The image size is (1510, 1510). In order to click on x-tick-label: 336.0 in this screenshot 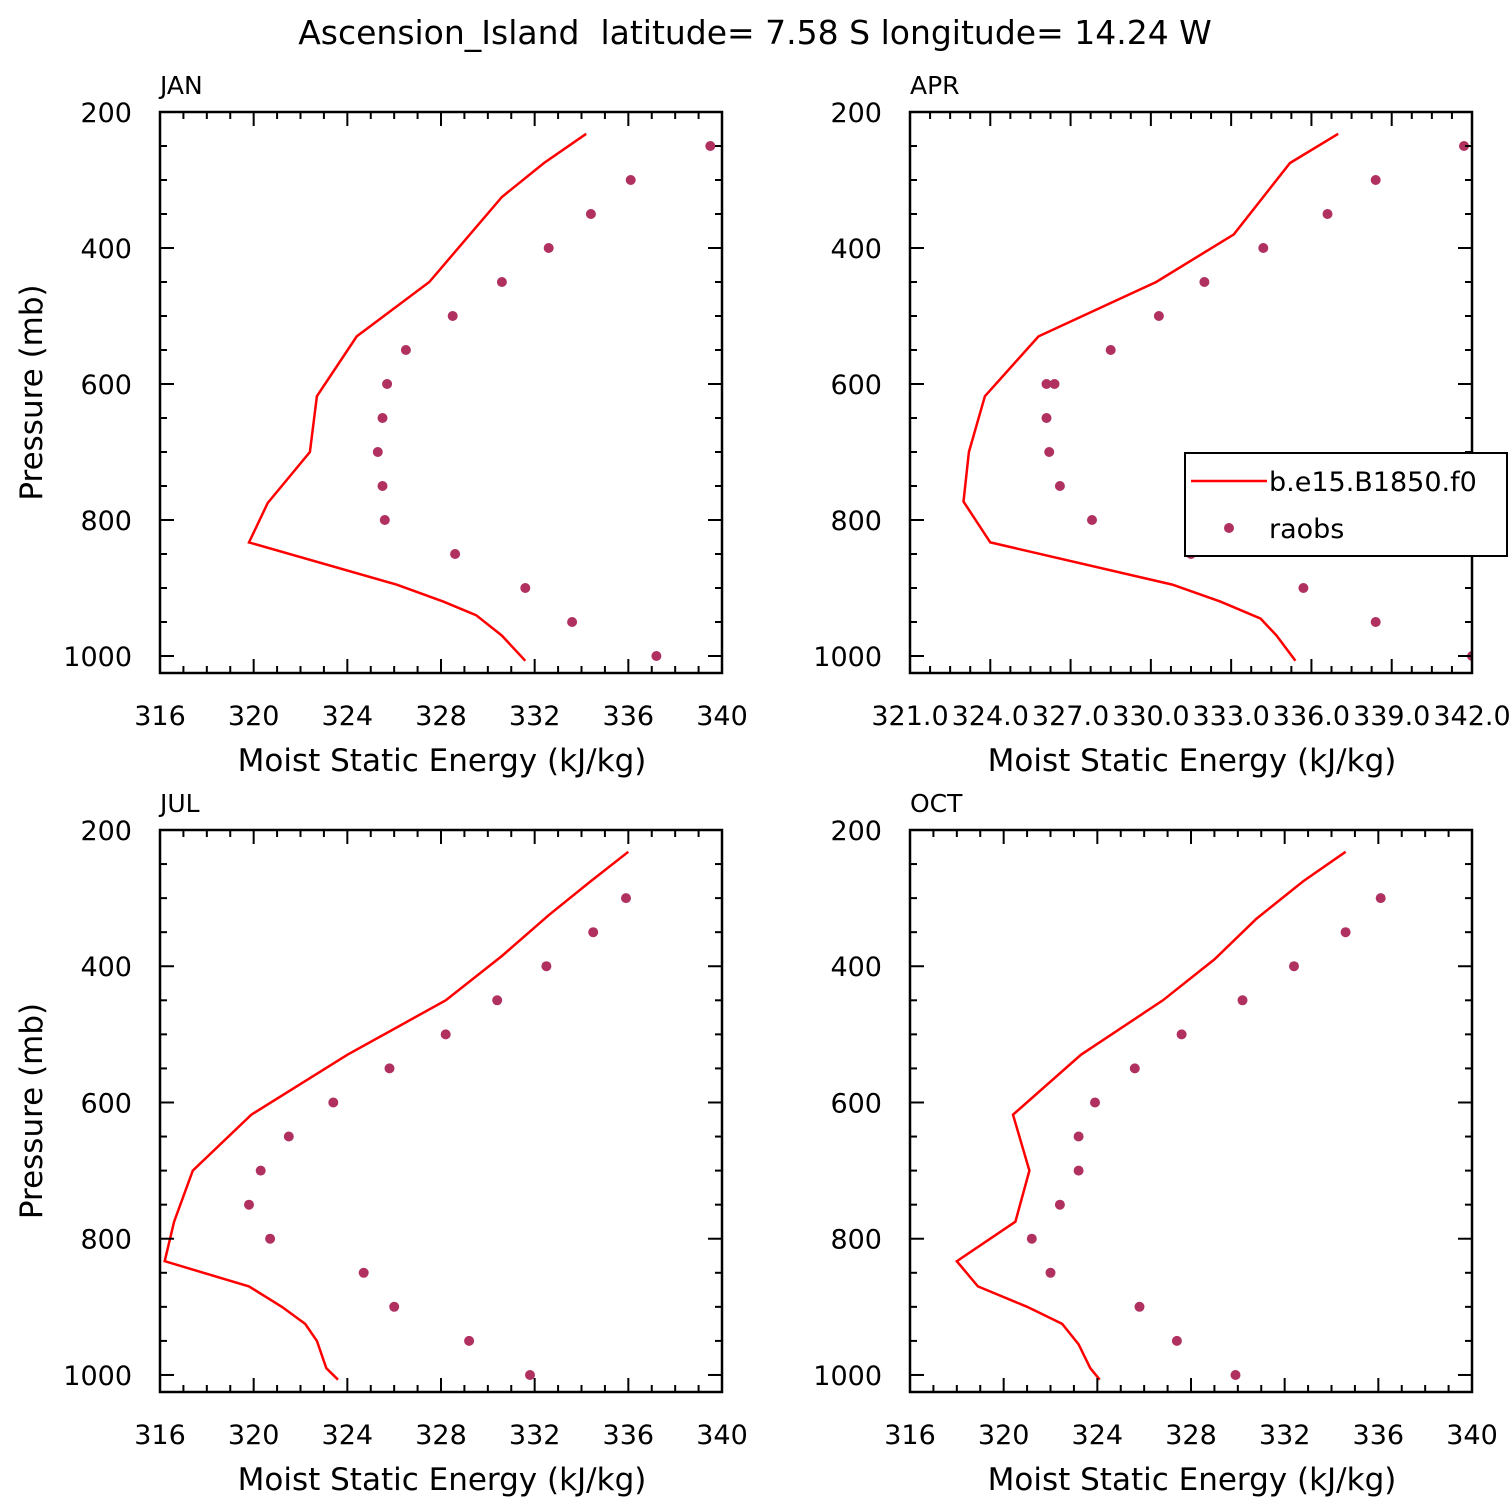, I will do `click(1311, 716)`.